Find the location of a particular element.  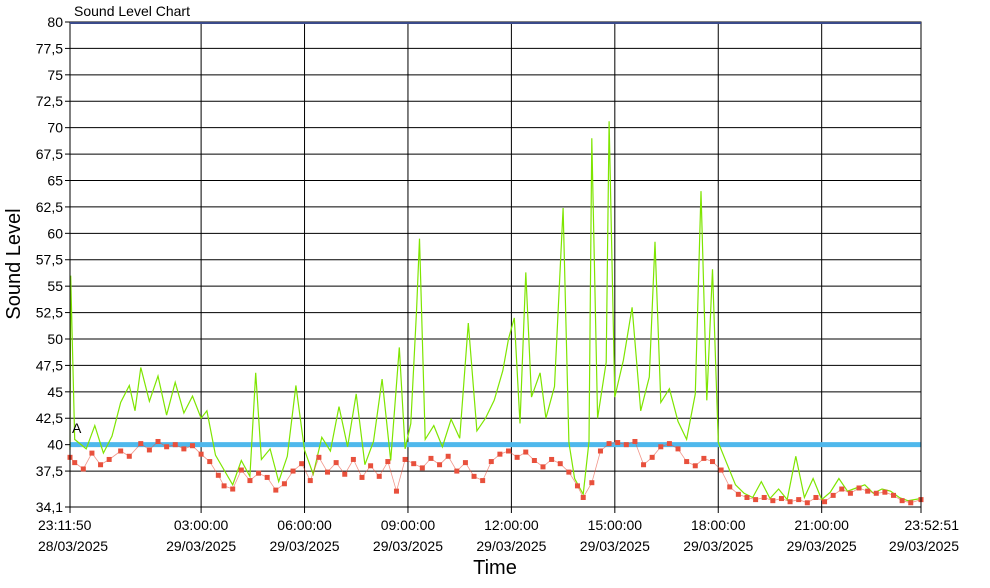

y-tick-label: 34,1 is located at coordinates (49, 507).